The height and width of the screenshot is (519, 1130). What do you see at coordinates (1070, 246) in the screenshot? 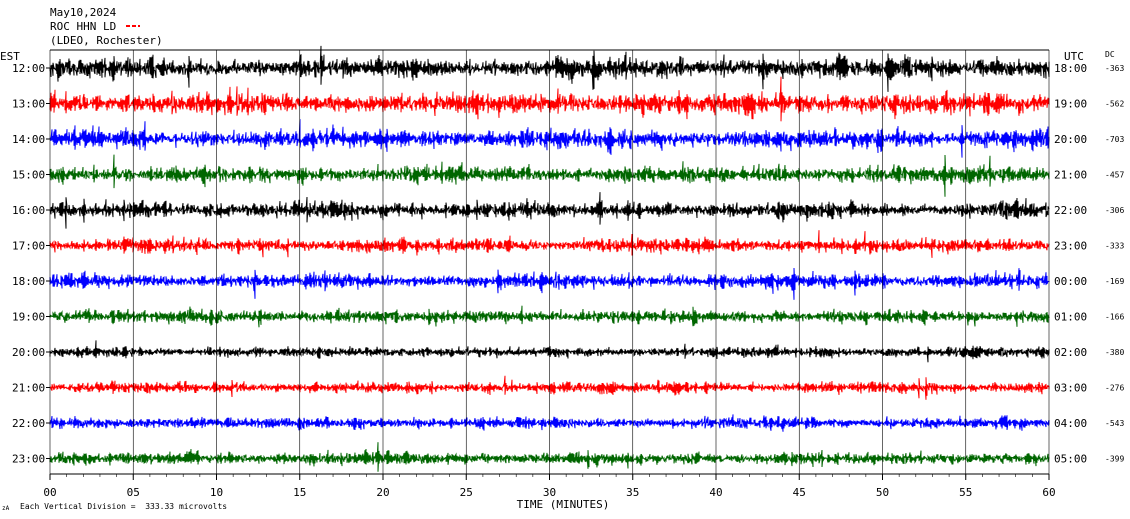
I see `utc-hour-label: 23:00` at bounding box center [1070, 246].